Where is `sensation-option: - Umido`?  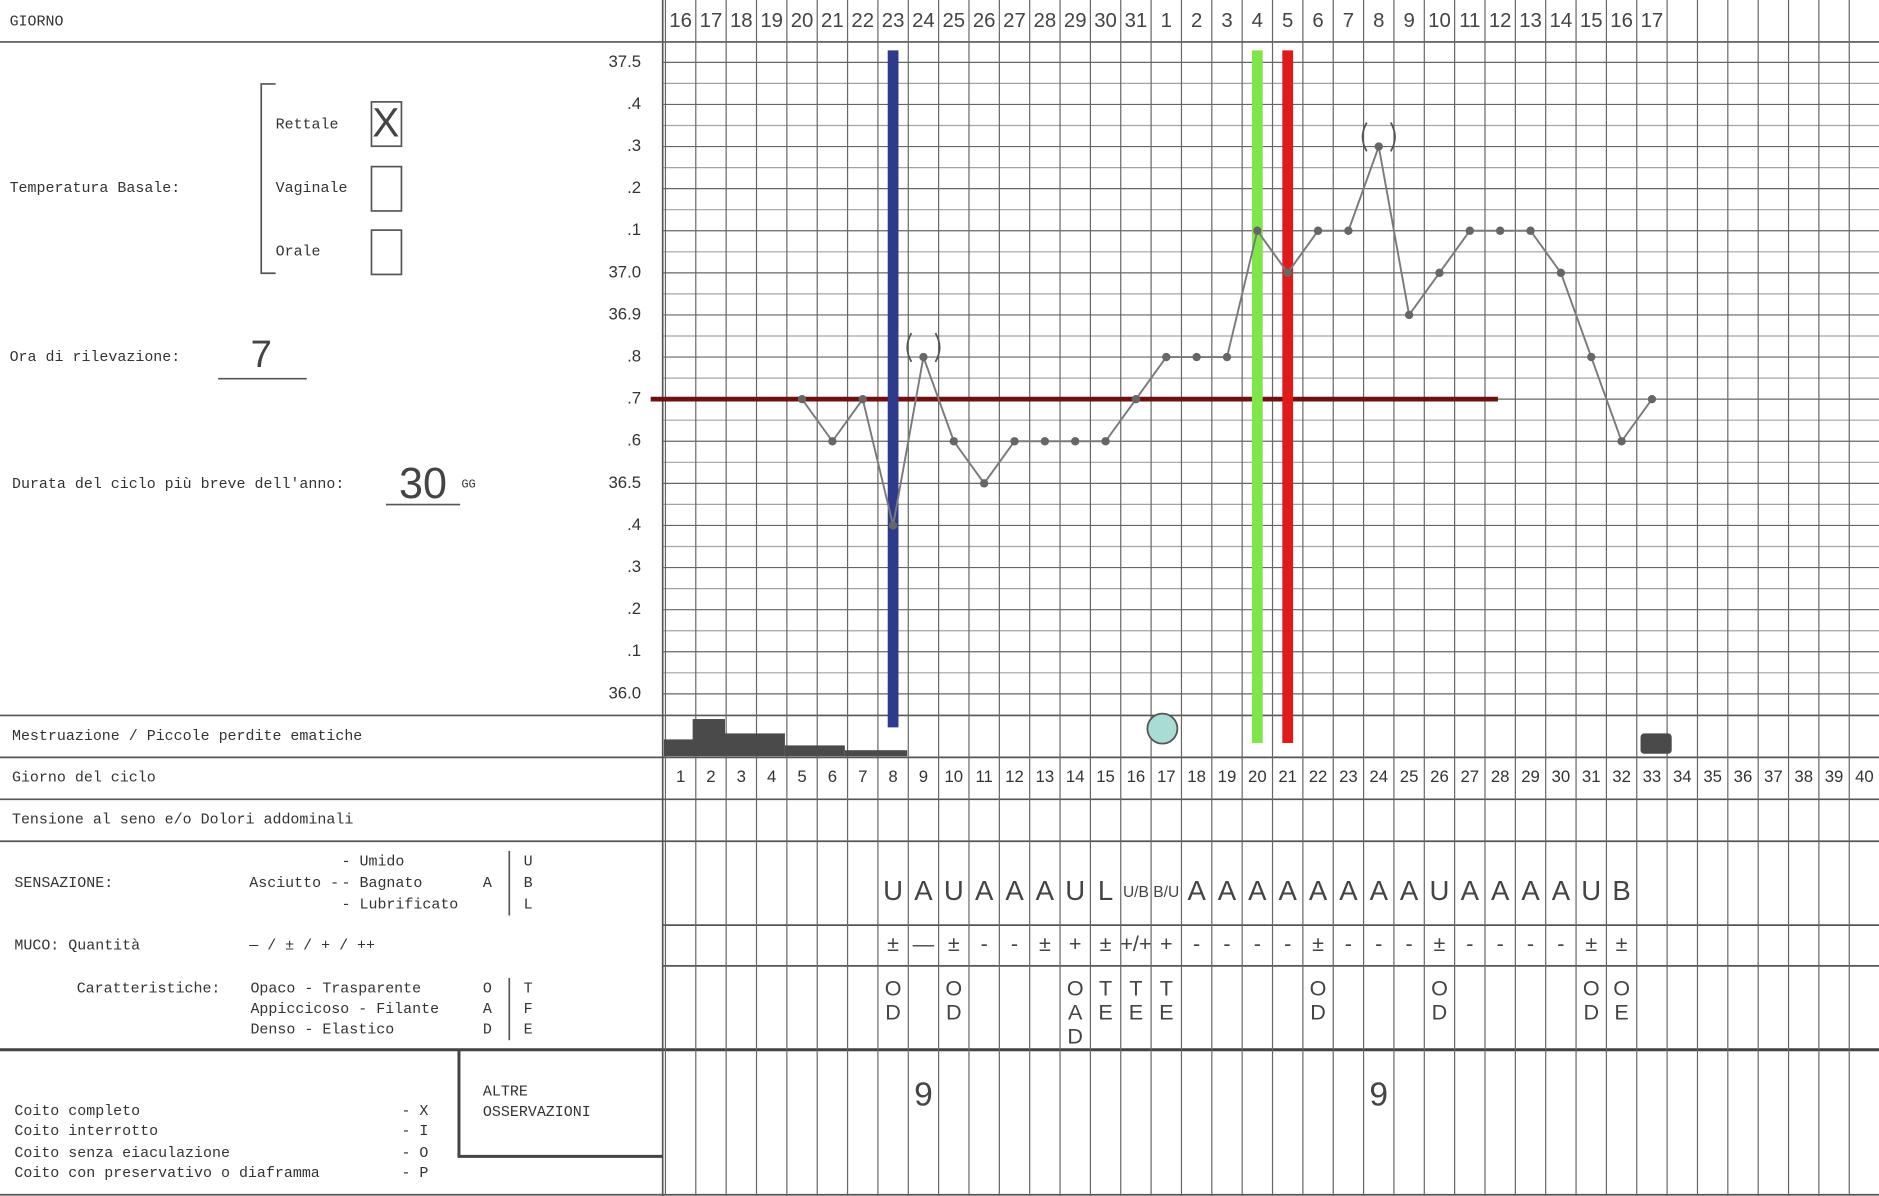 sensation-option: - Umido is located at coordinates (373, 863).